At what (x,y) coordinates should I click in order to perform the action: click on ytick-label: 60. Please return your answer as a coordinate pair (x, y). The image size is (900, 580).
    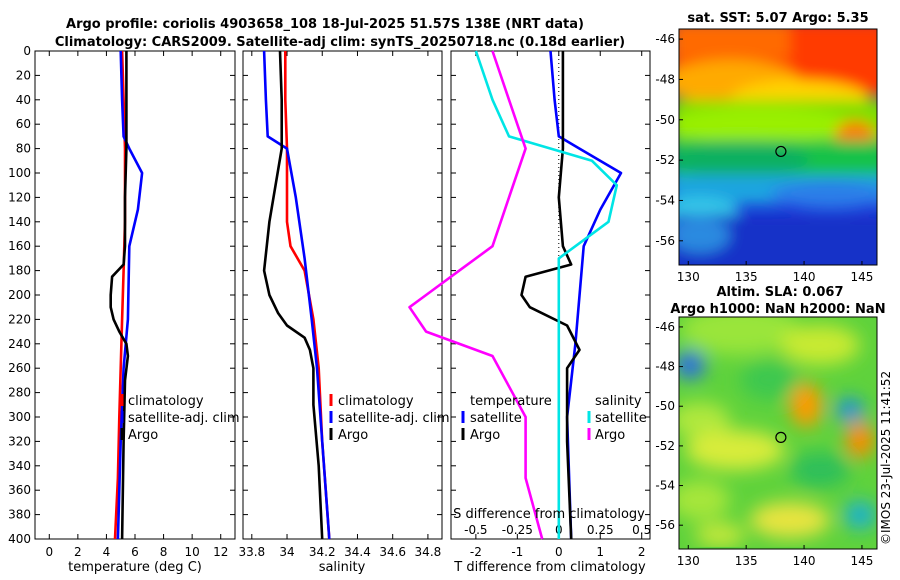
    Looking at the image, I should click on (23, 124).